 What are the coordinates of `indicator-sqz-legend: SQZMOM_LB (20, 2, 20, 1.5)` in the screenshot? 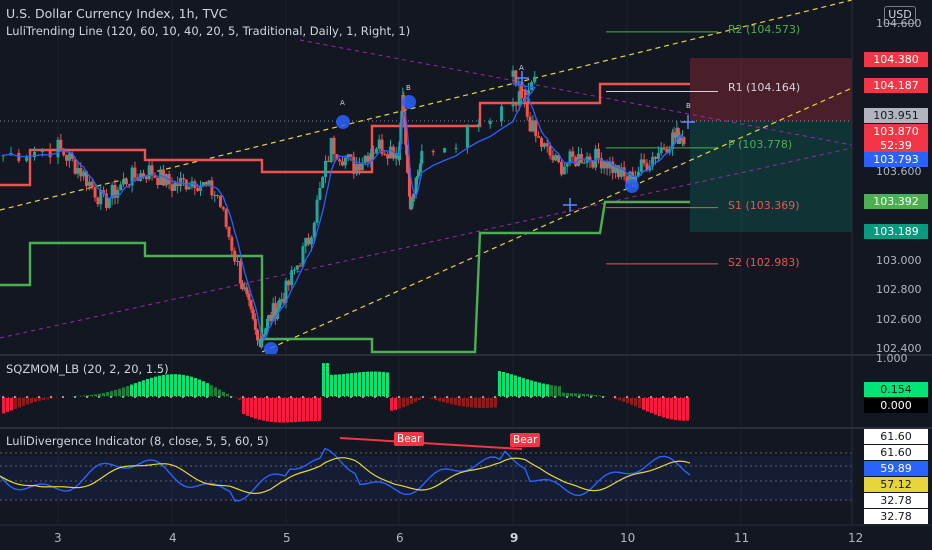 It's located at (87, 369).